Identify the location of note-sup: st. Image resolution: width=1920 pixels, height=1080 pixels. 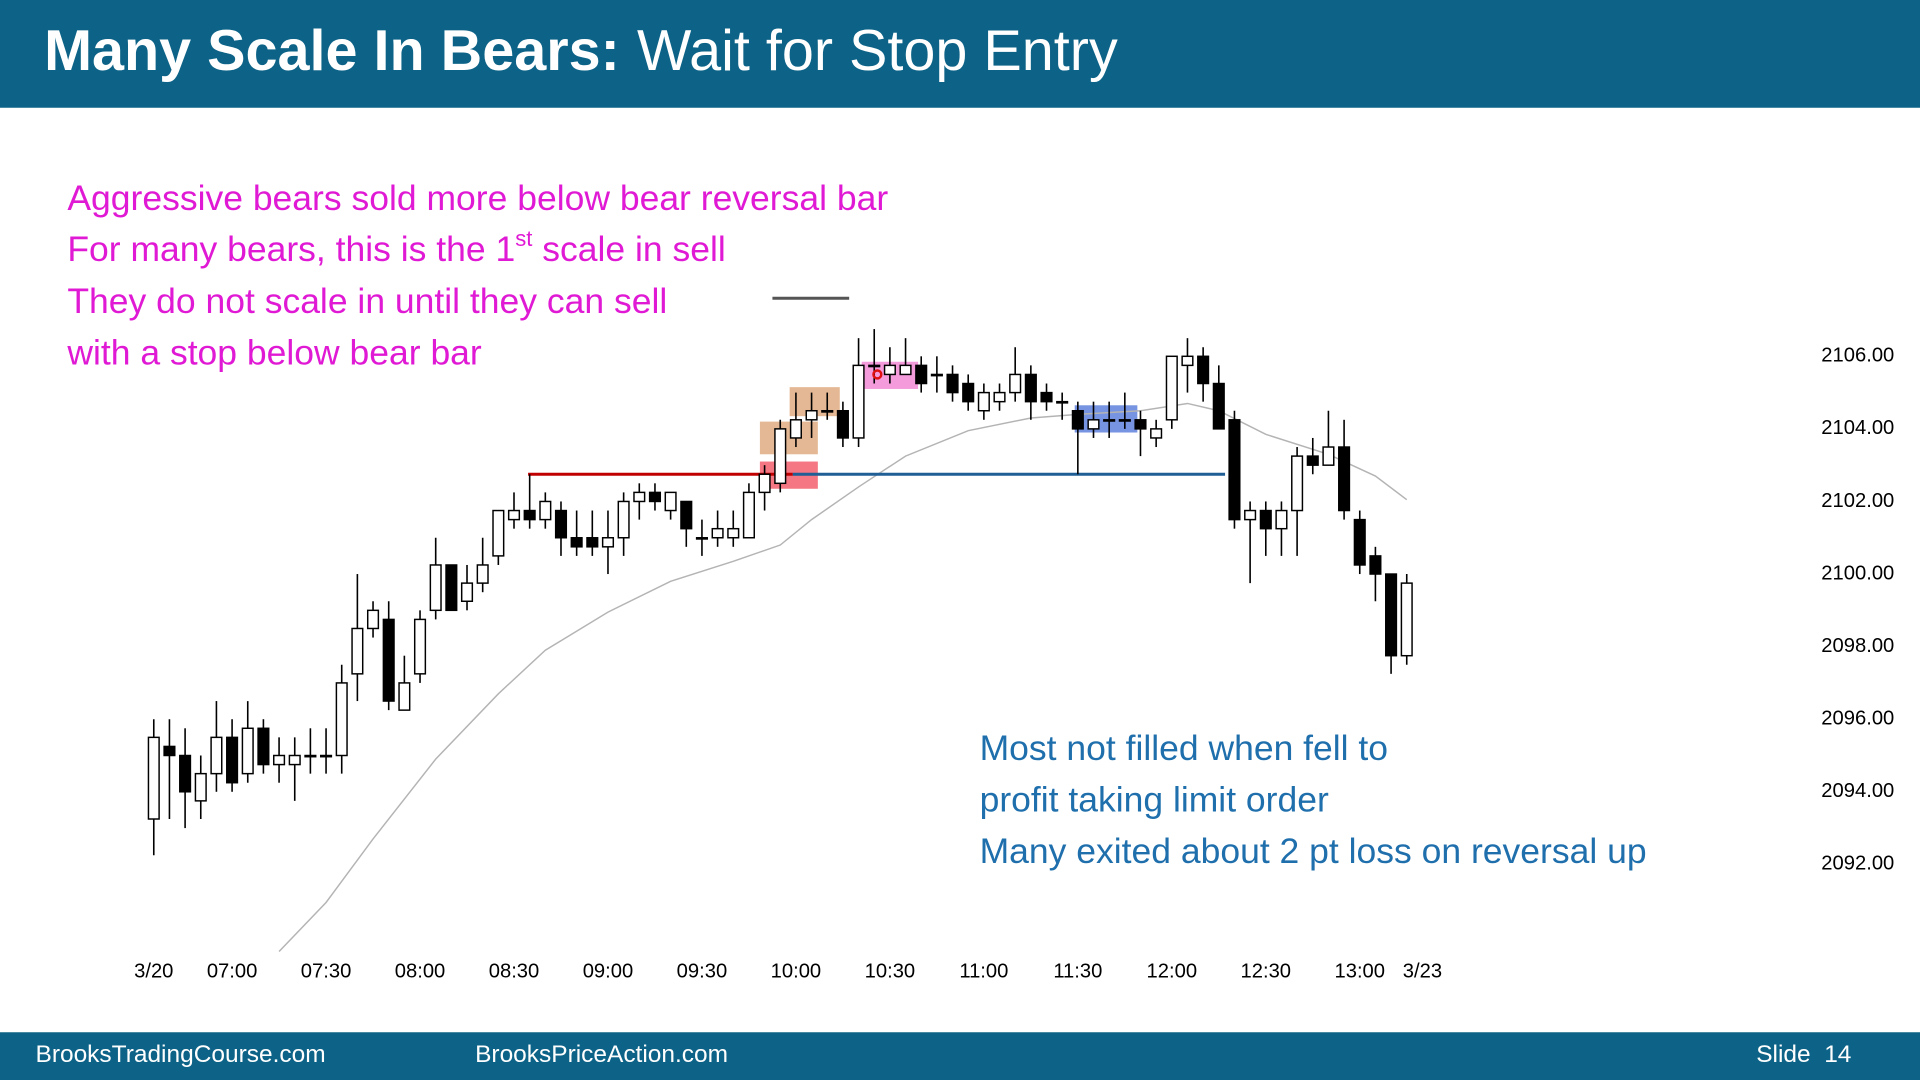
(523, 238).